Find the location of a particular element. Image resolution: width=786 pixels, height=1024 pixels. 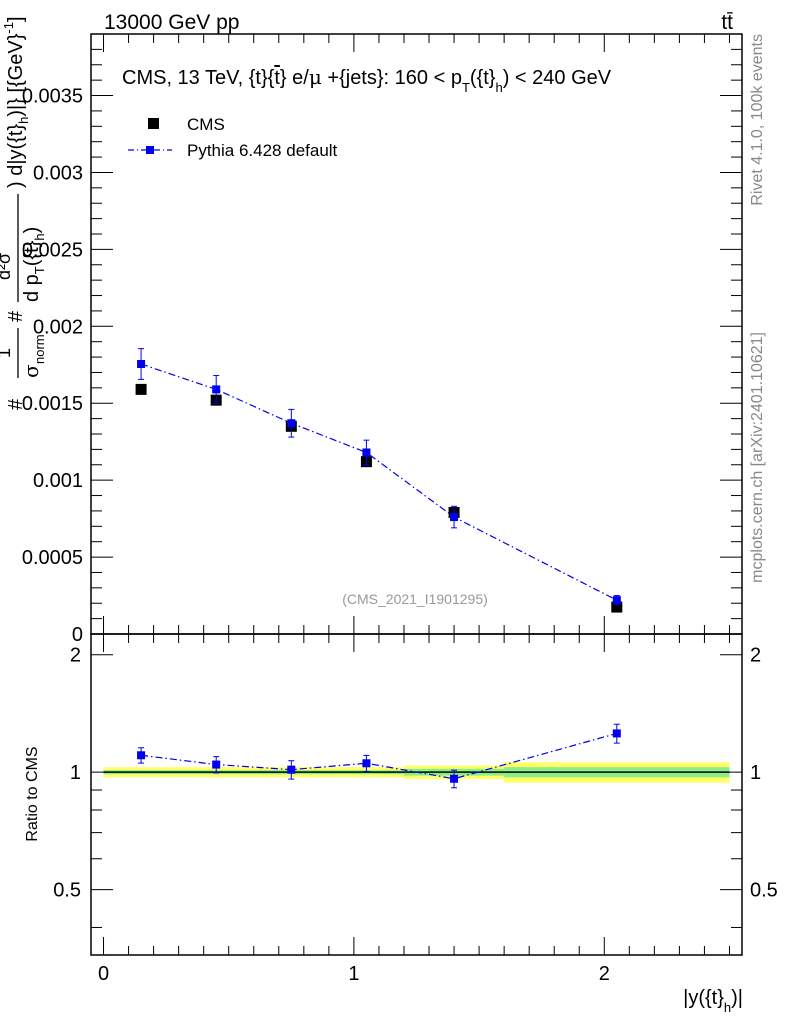

rivet-label: Rivet 4.1.0, 100k events is located at coordinates (757, 120).